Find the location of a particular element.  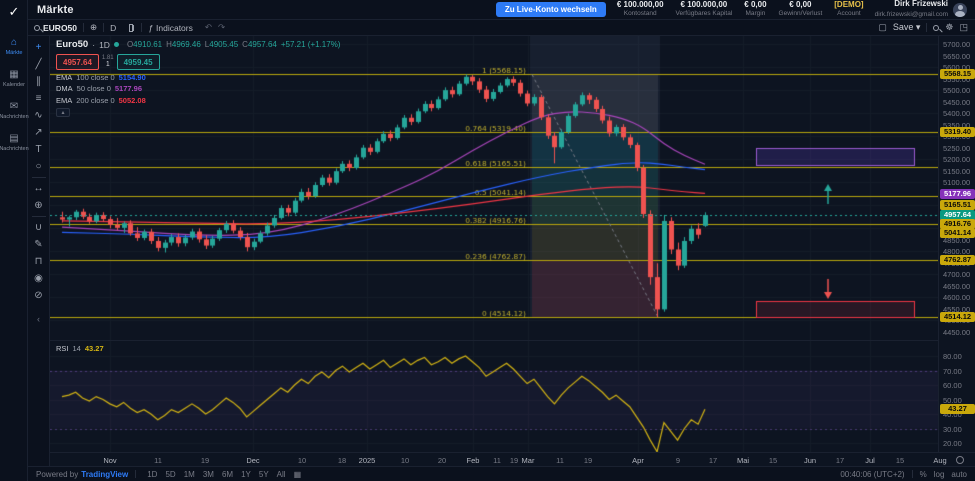

legend-symbol: Euro50 is located at coordinates (72, 44).